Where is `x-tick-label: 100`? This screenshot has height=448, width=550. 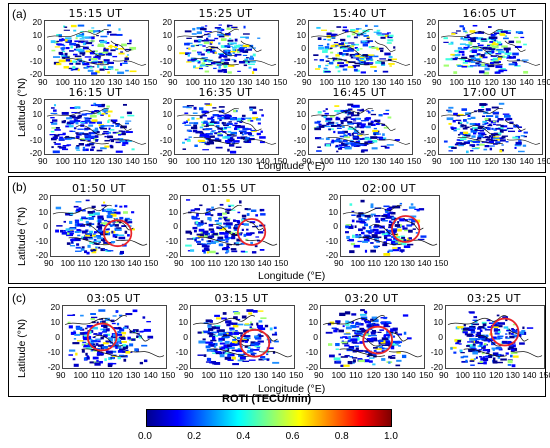
x-tick-label: 100 is located at coordinates (326, 82).